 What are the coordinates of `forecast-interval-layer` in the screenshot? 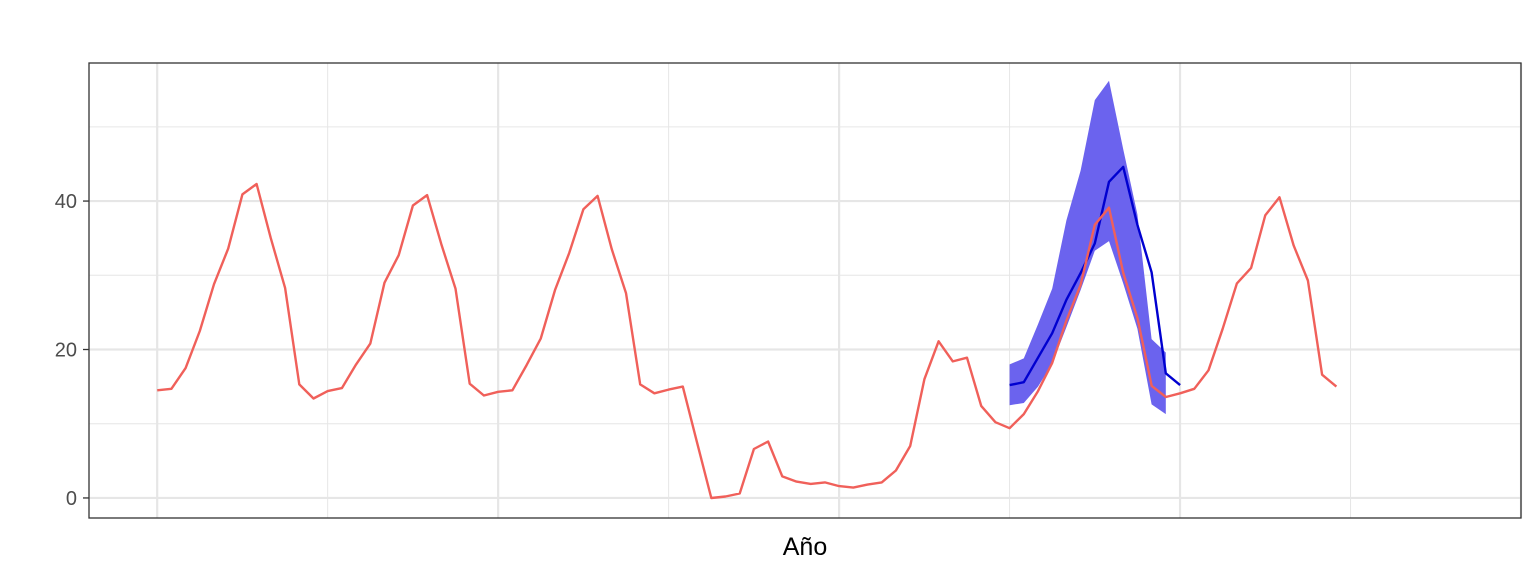 It's located at (1087, 247).